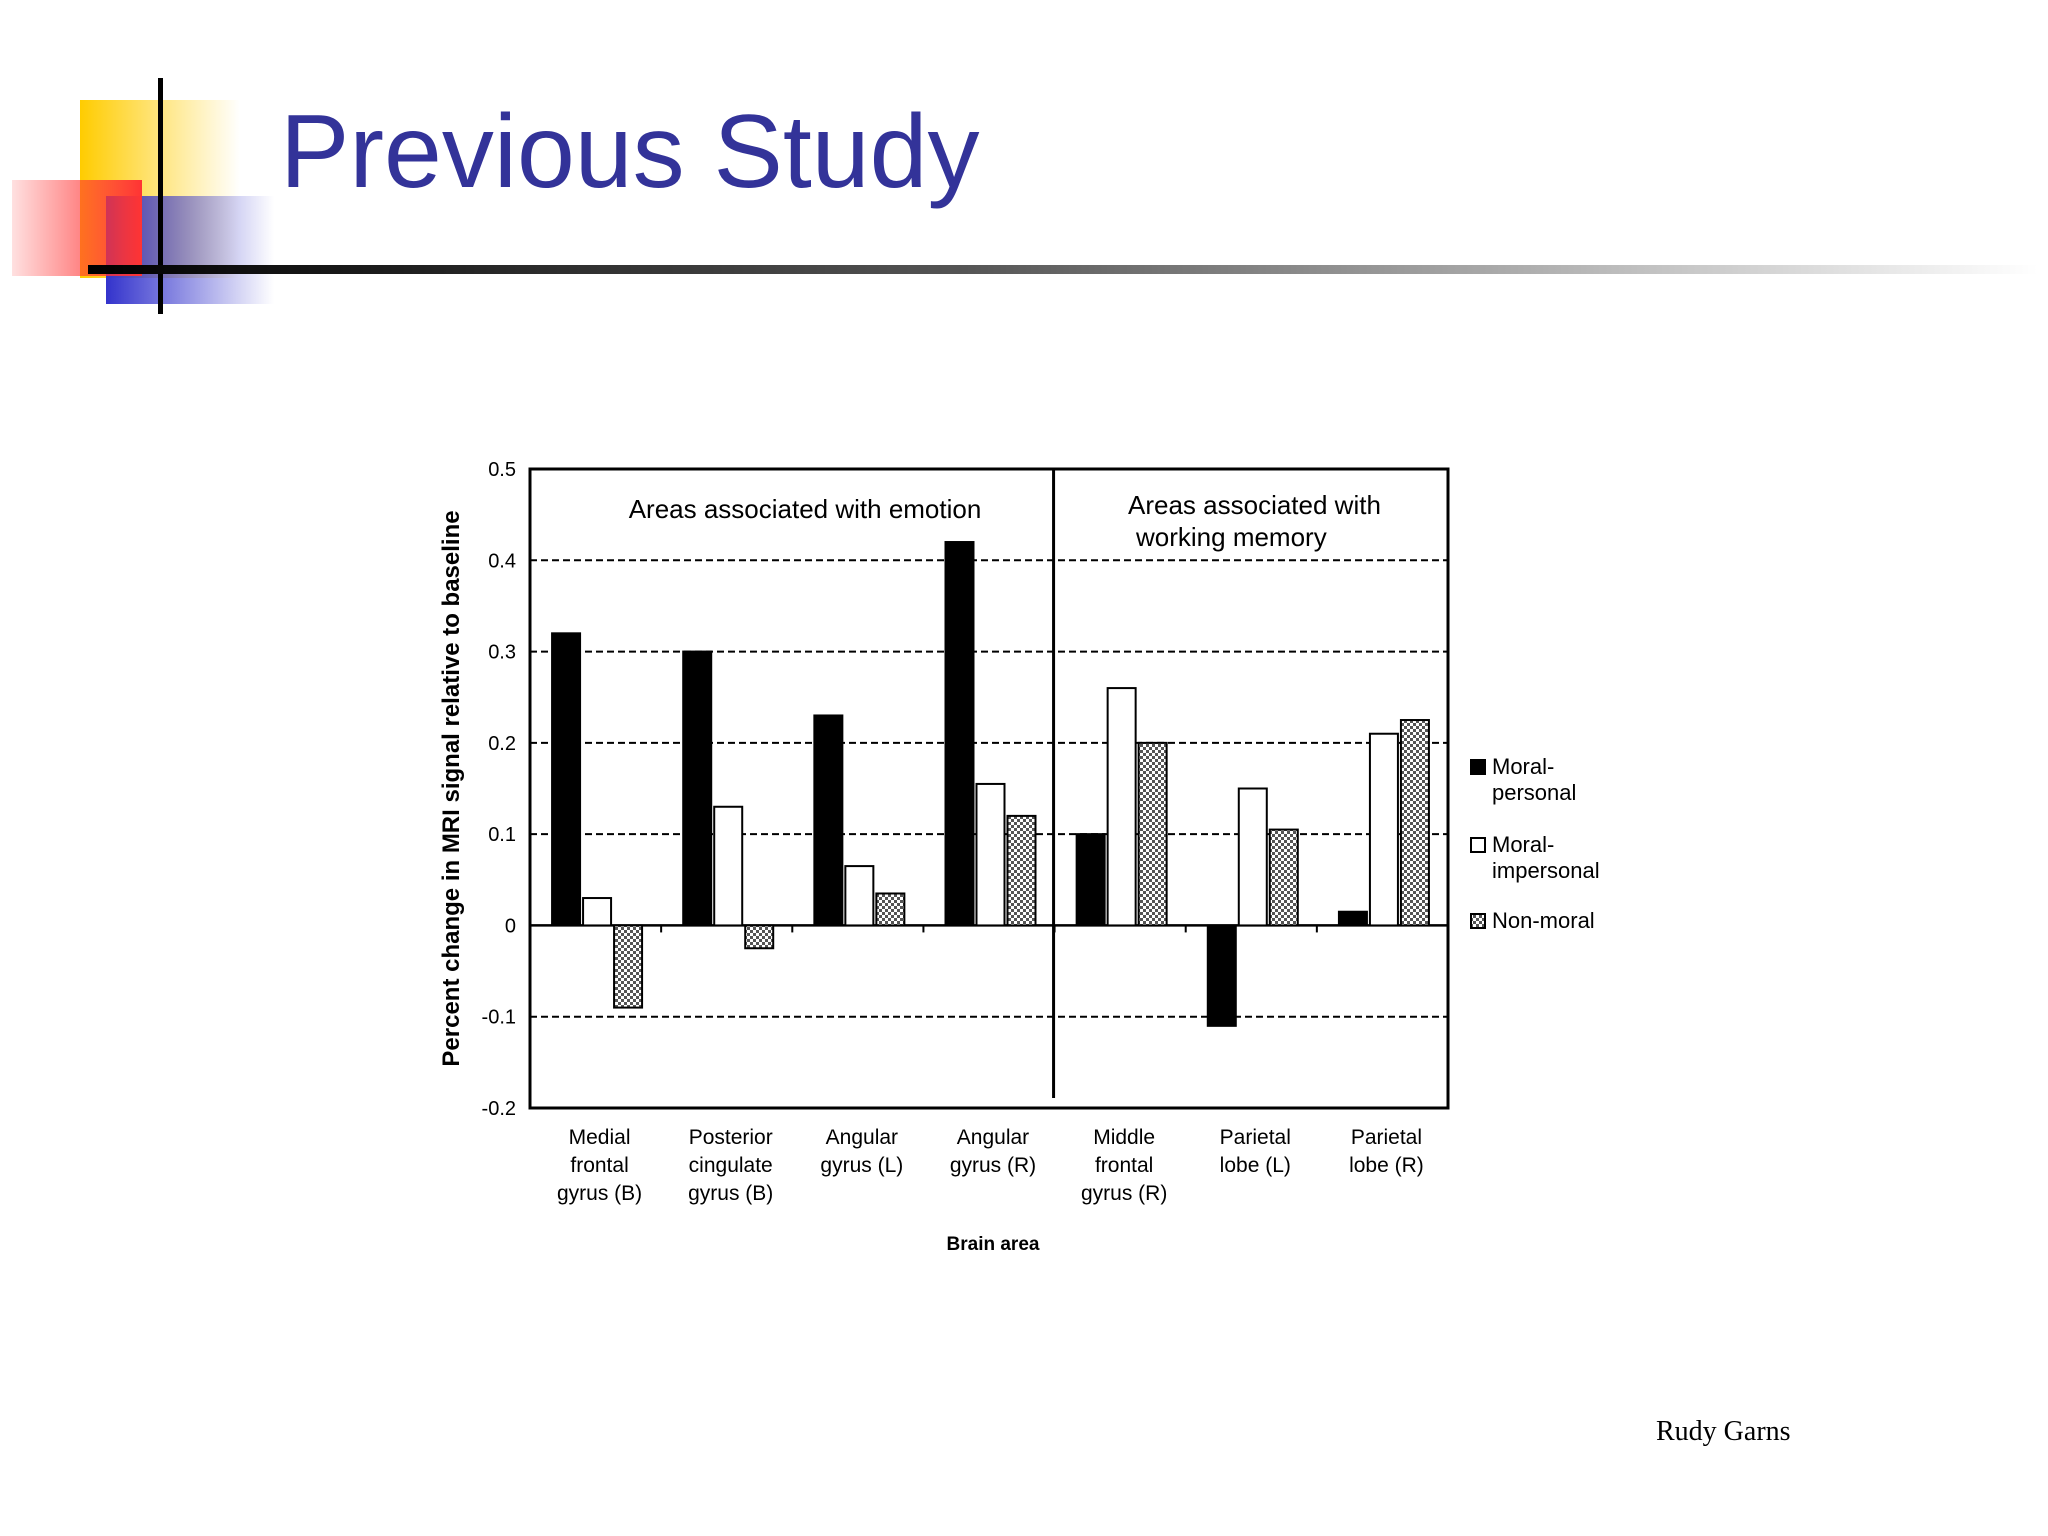 The width and height of the screenshot is (2048, 1536). Describe the element at coordinates (1546, 870) in the screenshot. I see `legend-label: impersonal` at that location.